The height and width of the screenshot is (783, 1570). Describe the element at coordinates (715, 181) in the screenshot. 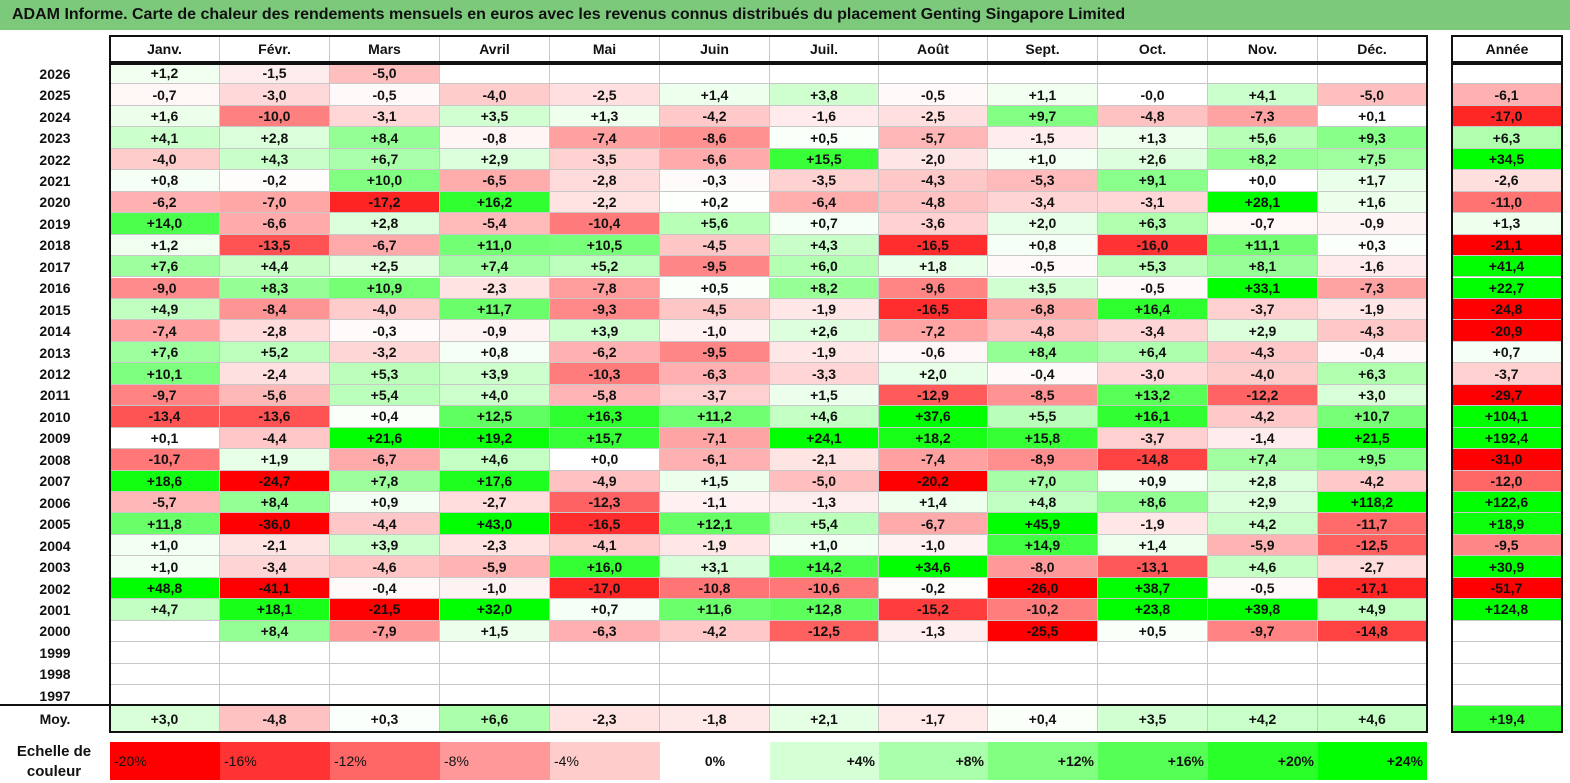

I see `heatmap-cell: -0,3` at that location.